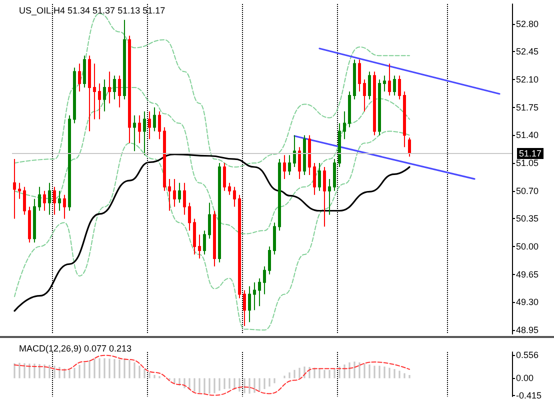 The image size is (554, 400). Describe the element at coordinates (527, 274) in the screenshot. I see `y-tick-label: 49.65` at that location.